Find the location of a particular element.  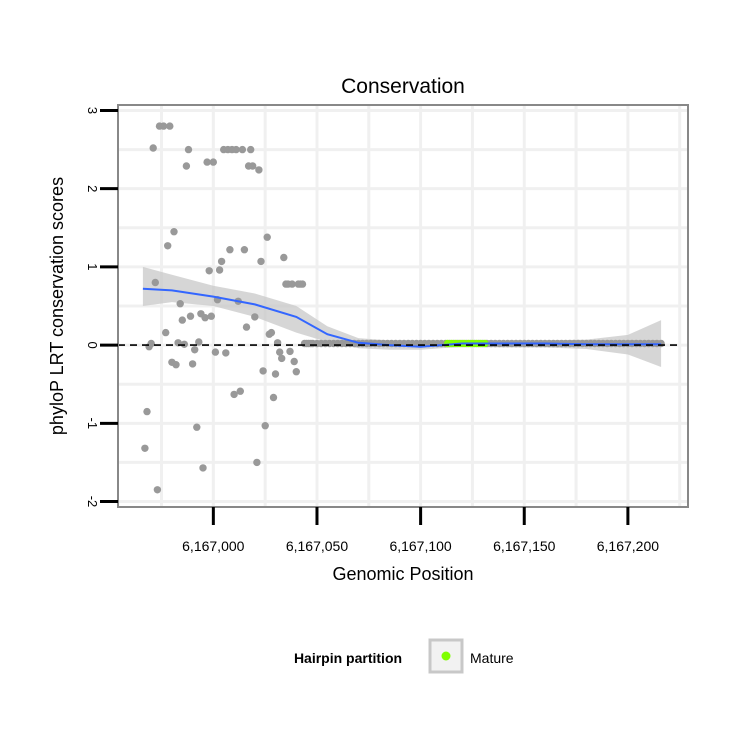

x-tick-label: 6,167,200 is located at coordinates (628, 546).